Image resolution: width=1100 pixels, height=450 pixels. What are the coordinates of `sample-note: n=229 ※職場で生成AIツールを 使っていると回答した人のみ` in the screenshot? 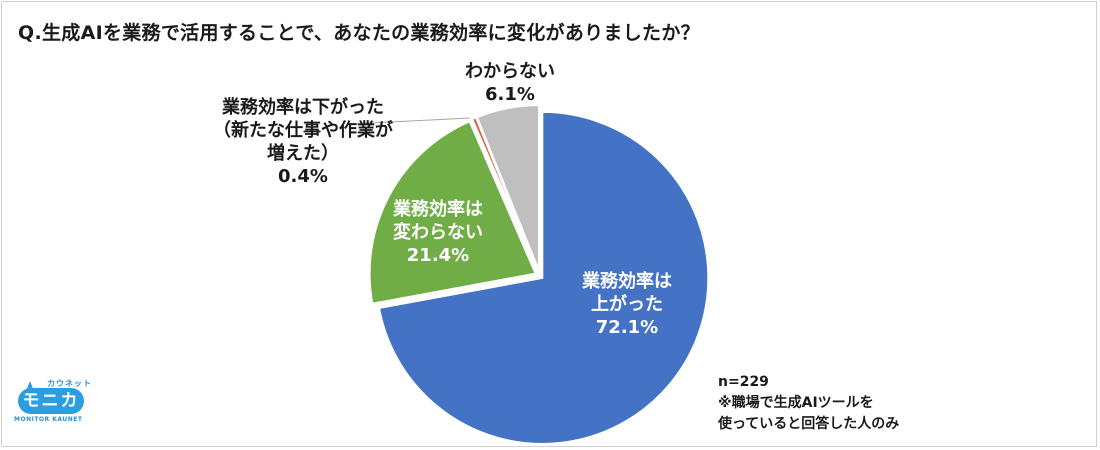 It's located at (808, 403).